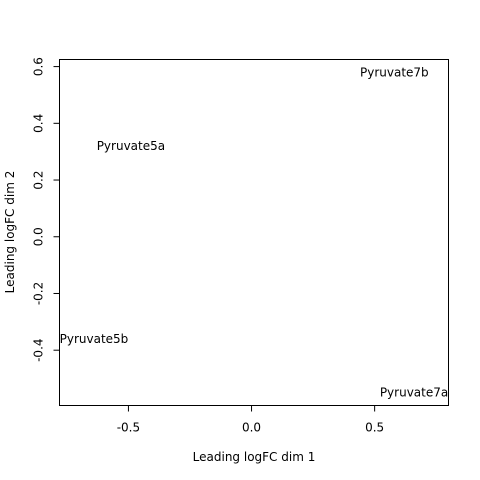 Image resolution: width=480 pixels, height=480 pixels. What do you see at coordinates (39, 66) in the screenshot?
I see `y-tick-label: 0.6` at bounding box center [39, 66].